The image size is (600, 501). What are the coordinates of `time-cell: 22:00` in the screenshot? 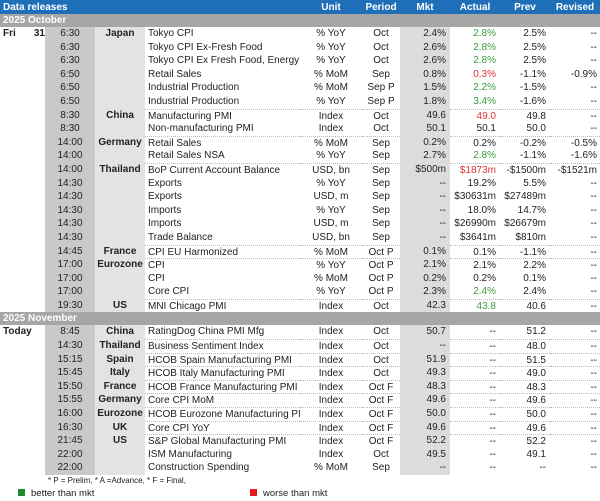 It's located at (70, 468).